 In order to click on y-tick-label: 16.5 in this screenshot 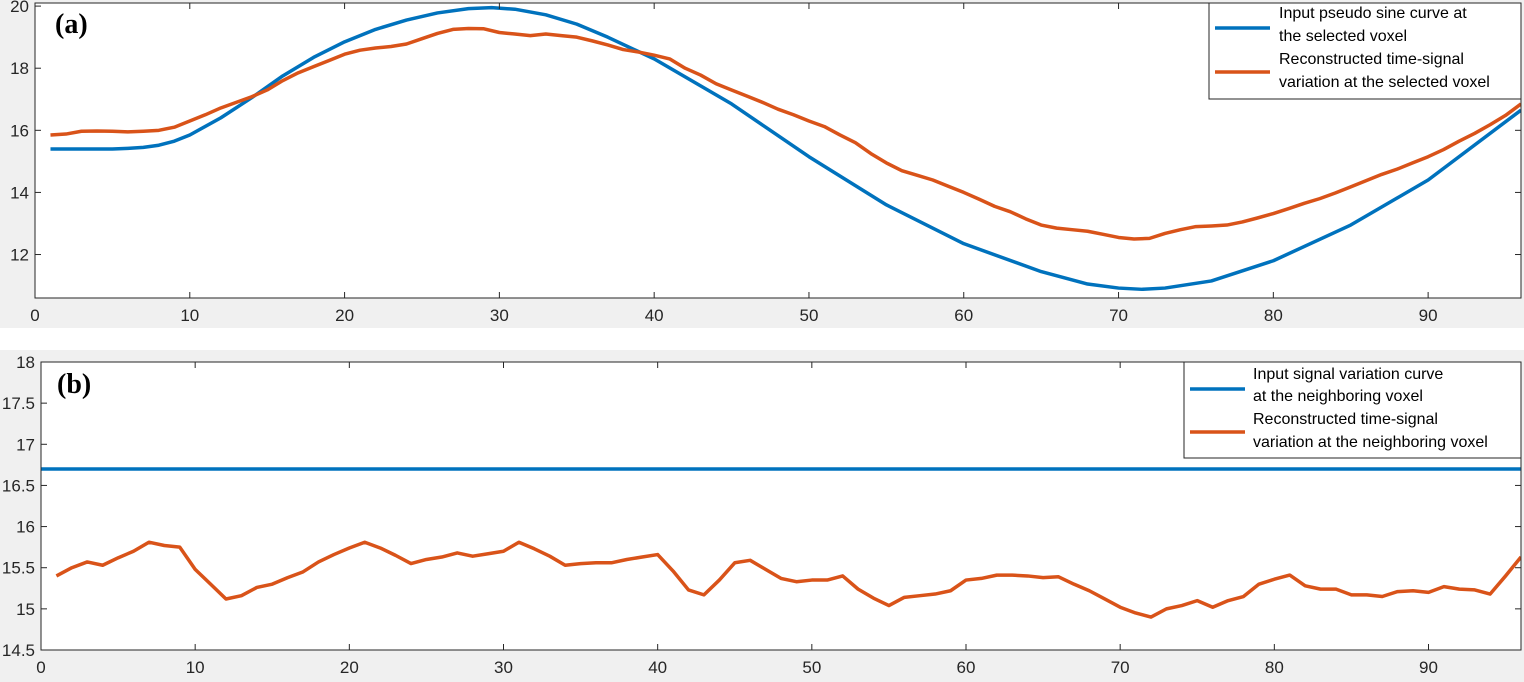, I will do `click(18, 485)`.